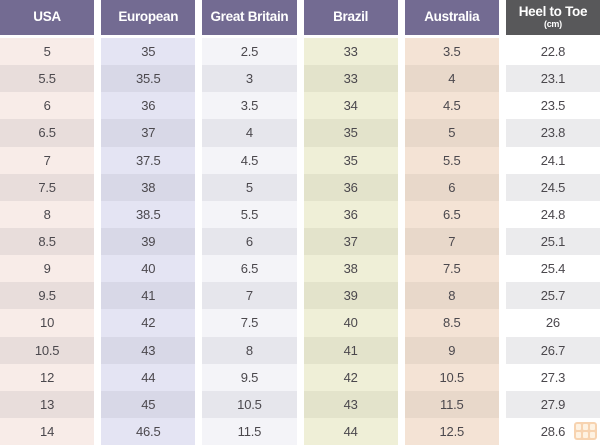  Describe the element at coordinates (148, 17) in the screenshot. I see `column-header-label: European` at that location.